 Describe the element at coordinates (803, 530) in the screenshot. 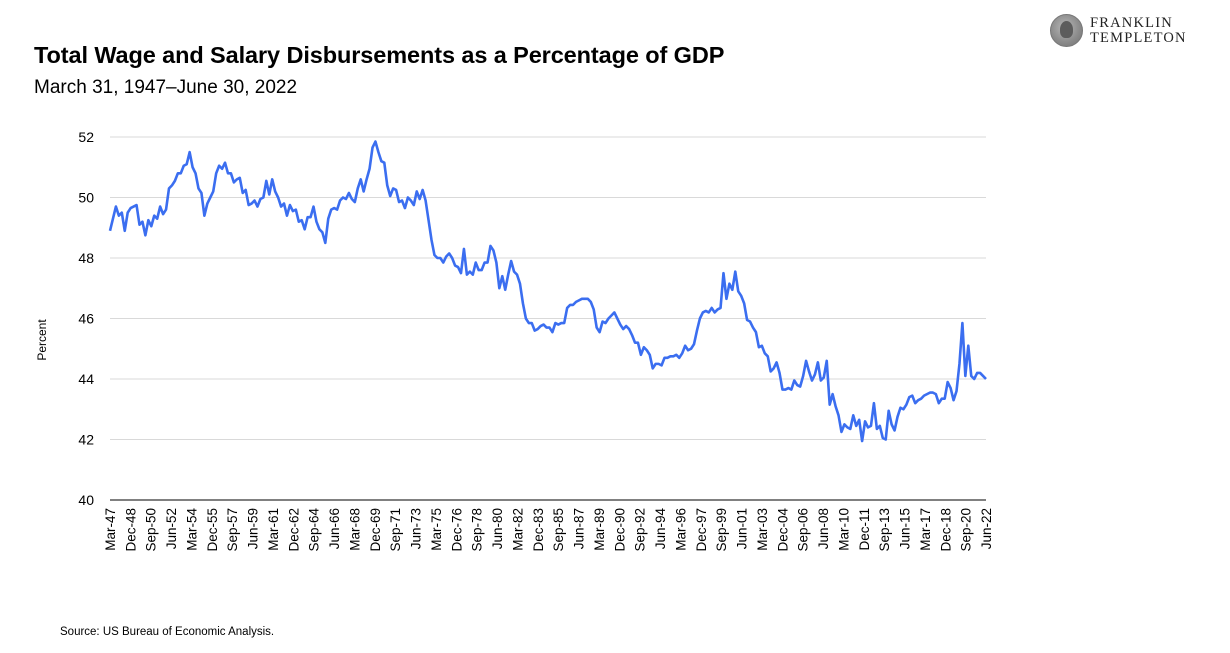

I see `x-tick-label: Sep-06` at that location.